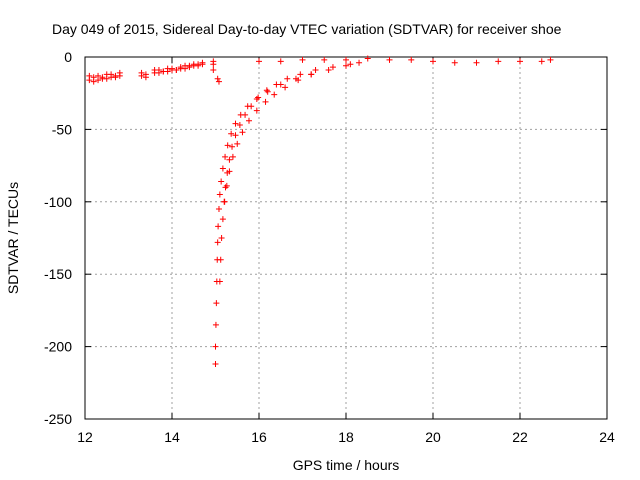  I want to click on y-tick-label: -50, so click(62, 129).